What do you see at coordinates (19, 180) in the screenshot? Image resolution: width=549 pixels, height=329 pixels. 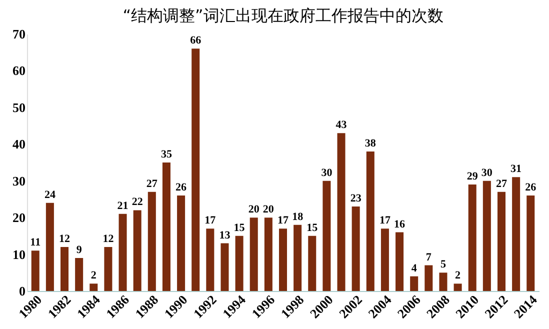 I see `y-tick-label: 30` at bounding box center [19, 180].